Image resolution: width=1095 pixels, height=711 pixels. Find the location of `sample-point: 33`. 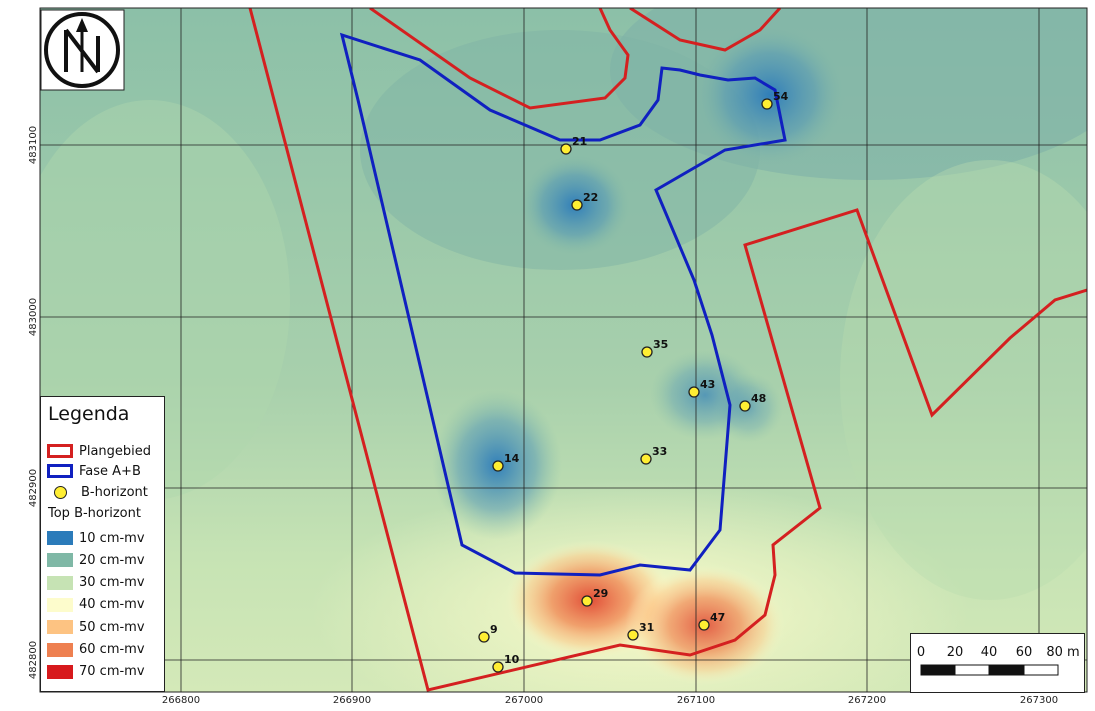

sample-point: 33 is located at coordinates (653, 455).